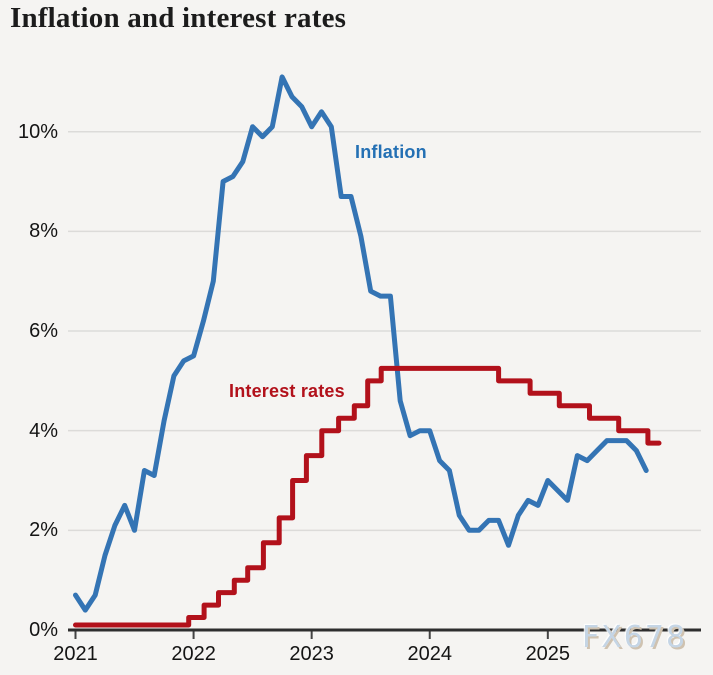 The height and width of the screenshot is (675, 713). Describe the element at coordinates (43, 630) in the screenshot. I see `y-axis-tick-label: 0%` at that location.